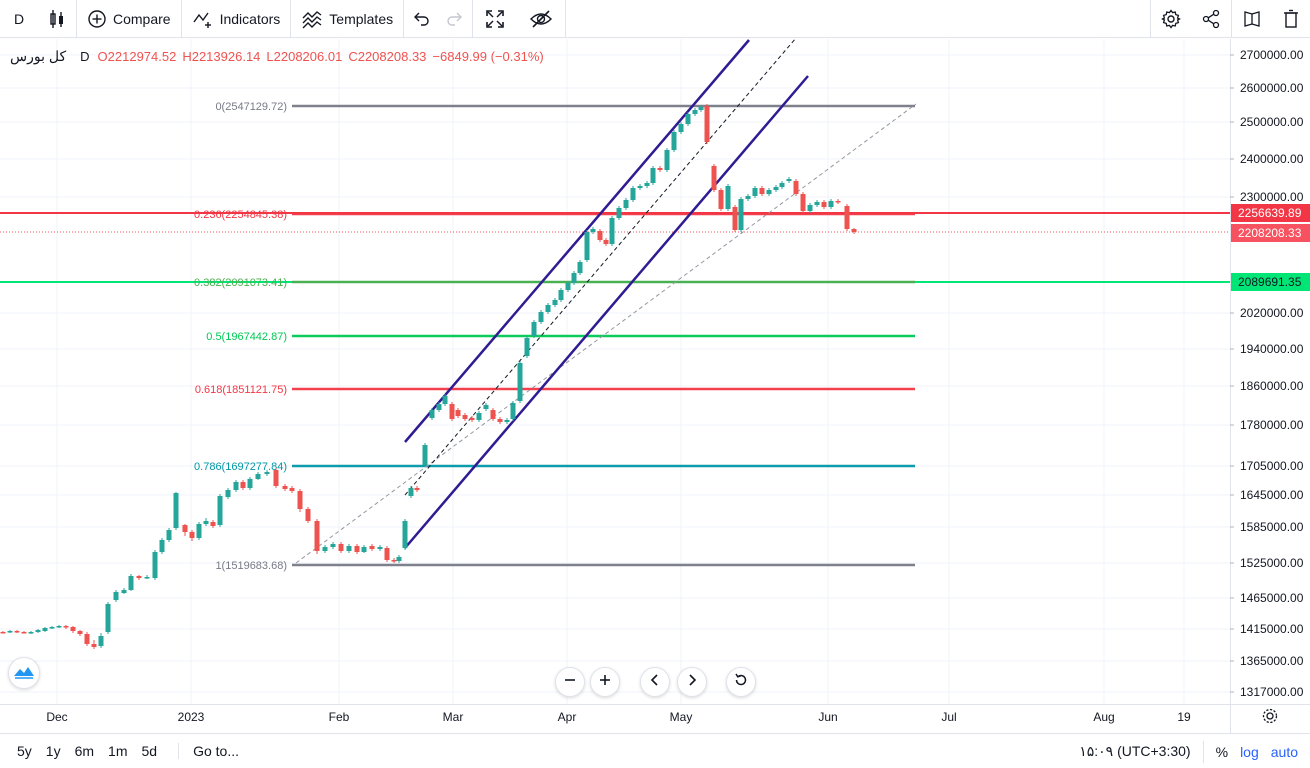 This screenshot has width=1310, height=768. Describe the element at coordinates (1135, 751) in the screenshot. I see `timezone-clock: ۱۵:۰۹ (UTC+3:30)` at that location.